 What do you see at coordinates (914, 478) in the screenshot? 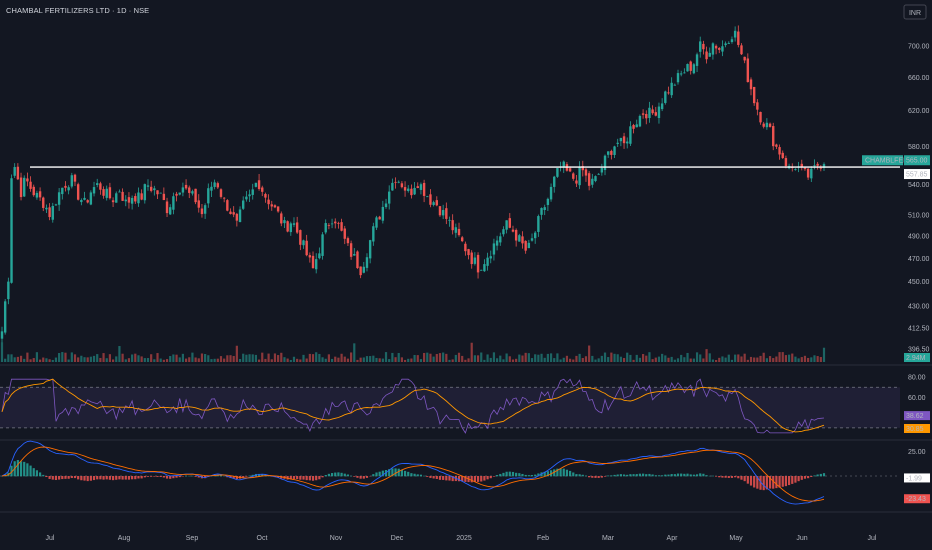
I see `macd-value-label-0: -1.99` at bounding box center [914, 478].